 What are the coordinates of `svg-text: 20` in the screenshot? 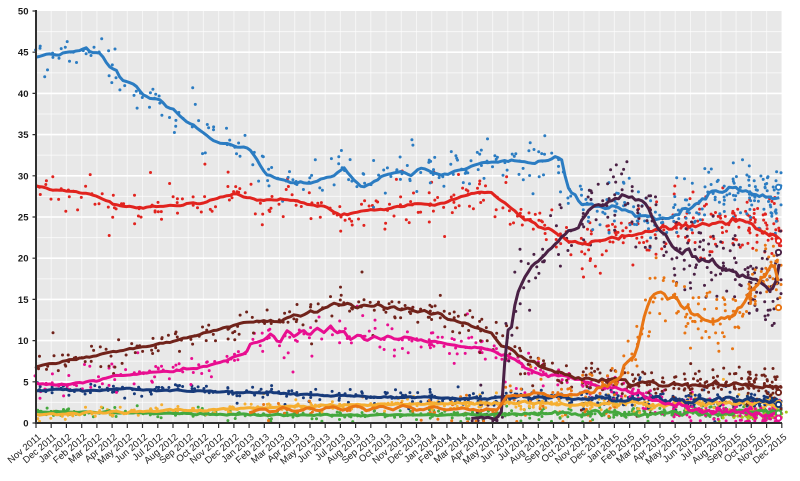 It's located at (23, 259).